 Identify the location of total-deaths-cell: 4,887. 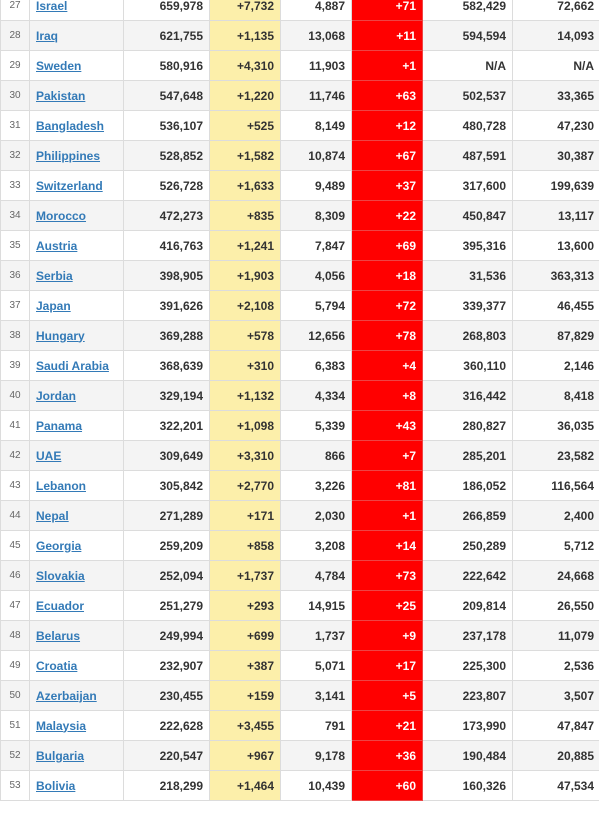
(316, 10).